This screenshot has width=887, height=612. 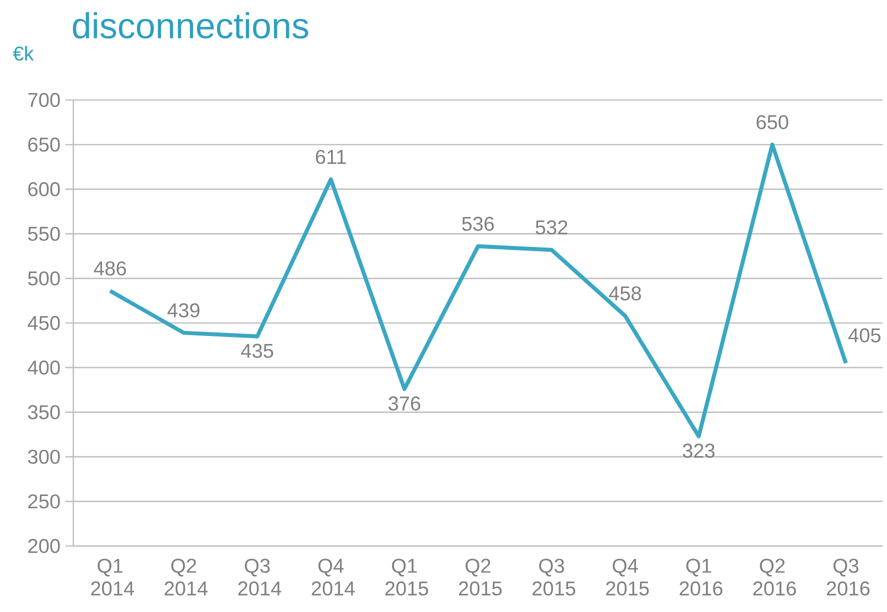 I want to click on x-tick-label: Q3 2015, so click(x=554, y=577).